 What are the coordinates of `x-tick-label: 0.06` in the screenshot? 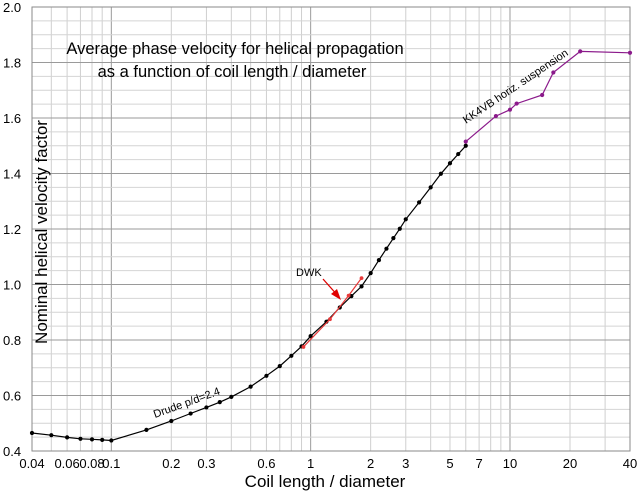 It's located at (66, 463).